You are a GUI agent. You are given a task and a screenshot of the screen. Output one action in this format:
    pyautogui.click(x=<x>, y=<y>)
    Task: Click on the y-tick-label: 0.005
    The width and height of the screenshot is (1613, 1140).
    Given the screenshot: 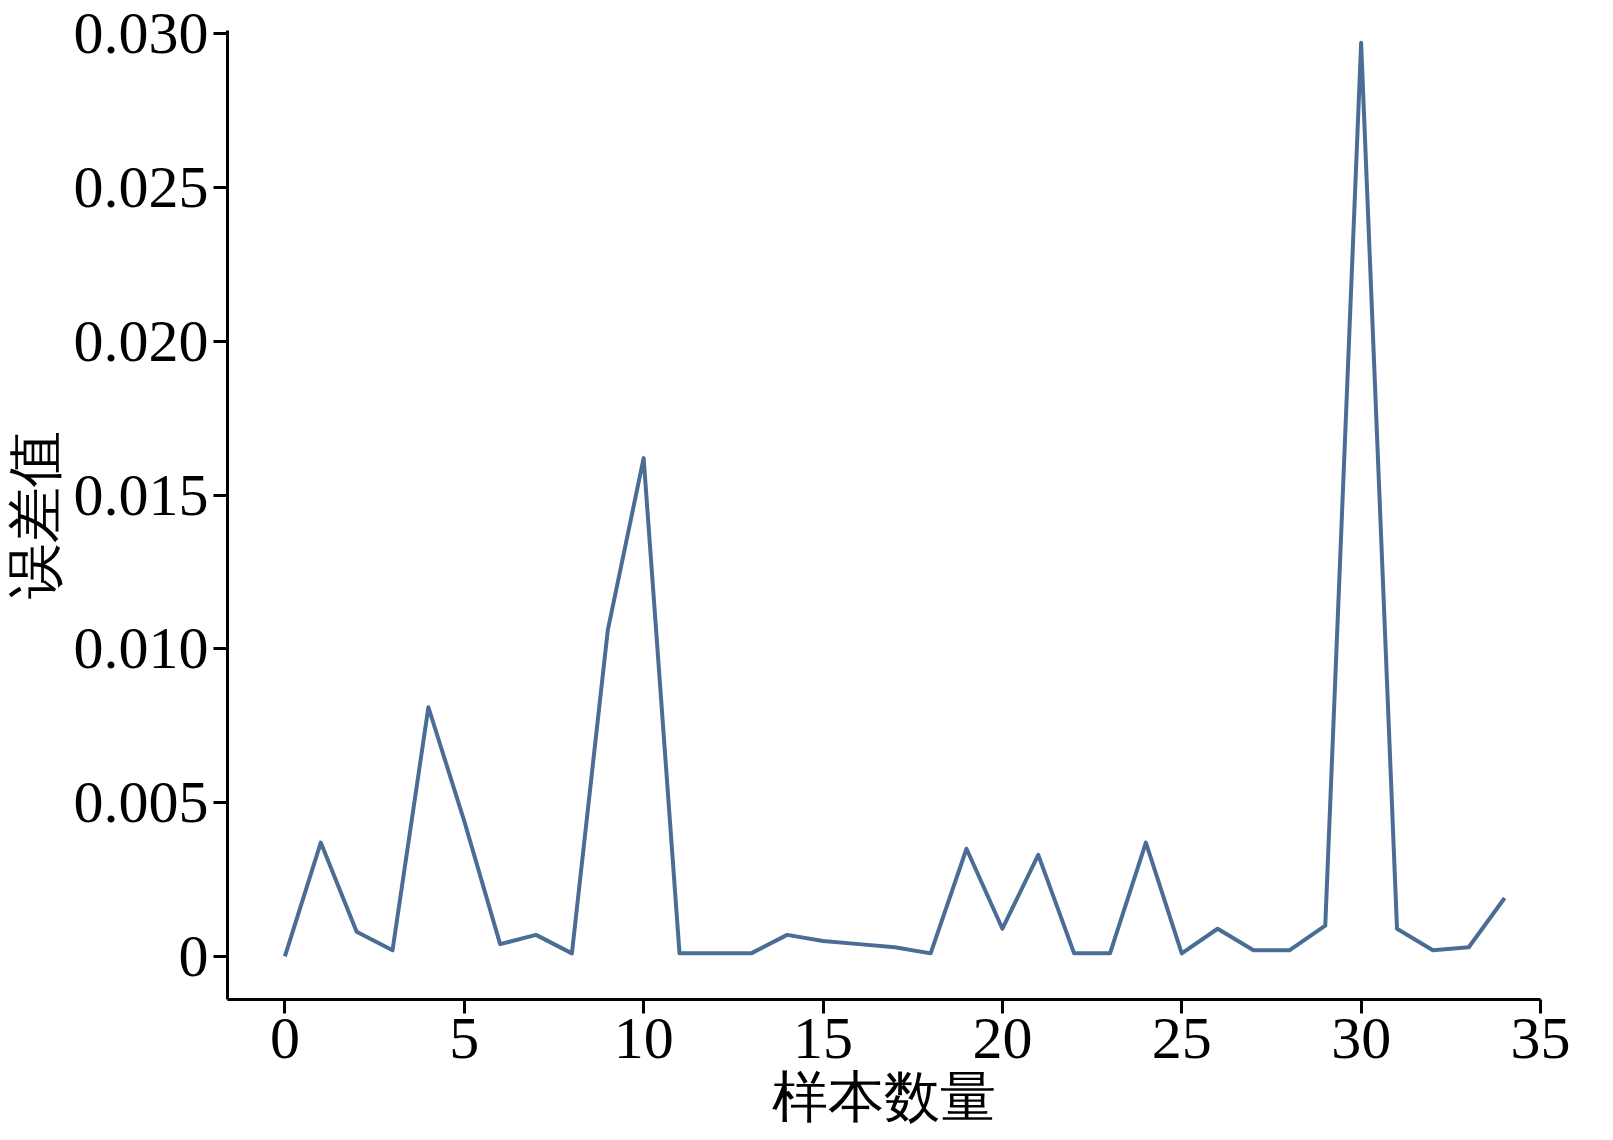 What is the action you would take?
    pyautogui.click(x=141, y=802)
    